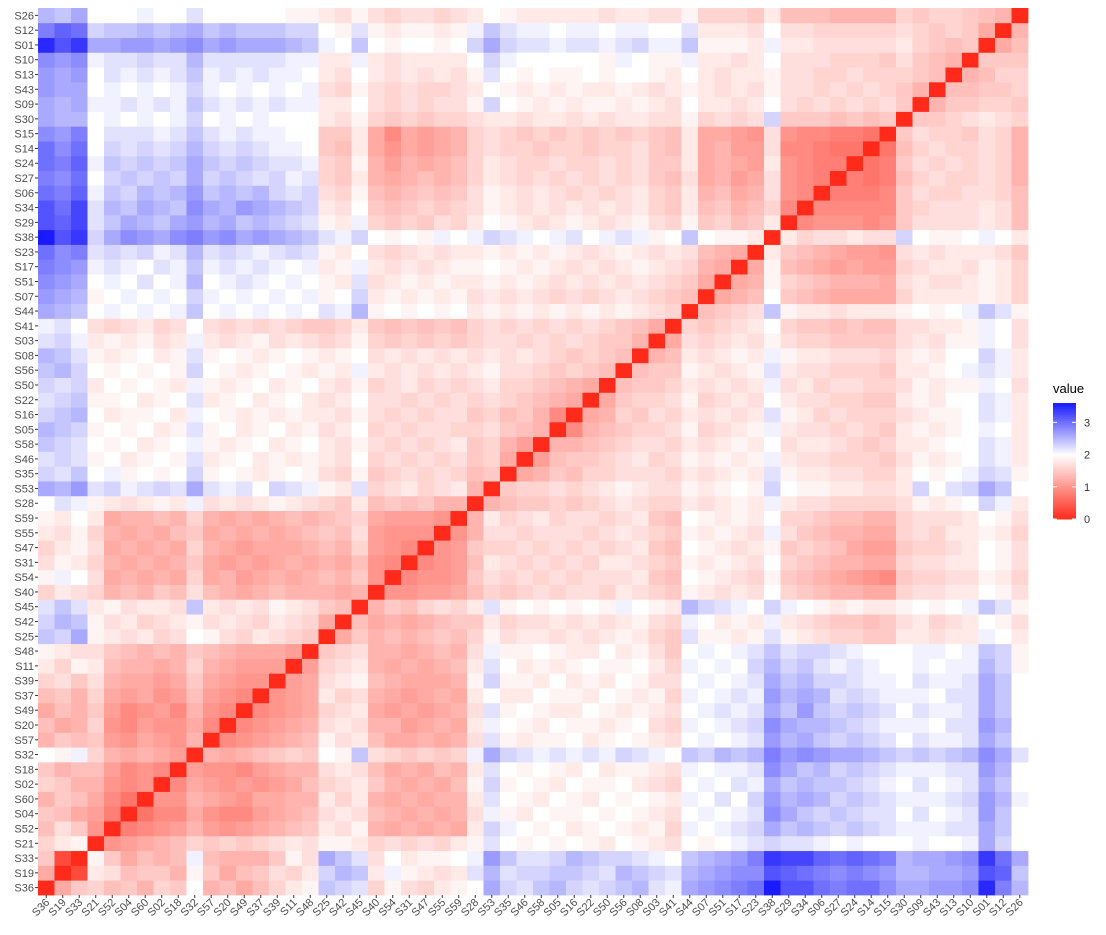  Describe the element at coordinates (24, 327) in the screenshot. I see `y-tick-label: S41` at that location.